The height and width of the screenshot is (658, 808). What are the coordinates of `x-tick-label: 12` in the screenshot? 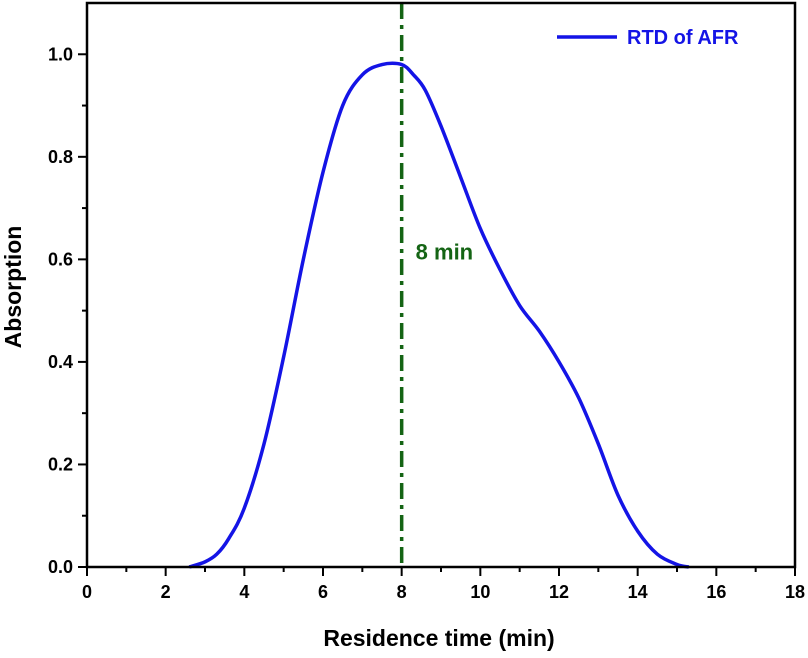 It's located at (559, 592).